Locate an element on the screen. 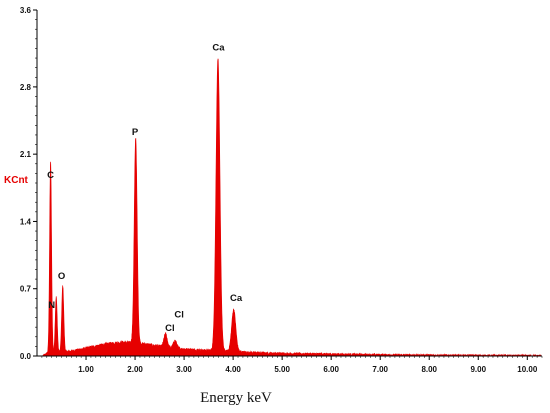 Image resolution: width=550 pixels, height=413 pixels. y-tick-label: 0.0 is located at coordinates (26, 356).